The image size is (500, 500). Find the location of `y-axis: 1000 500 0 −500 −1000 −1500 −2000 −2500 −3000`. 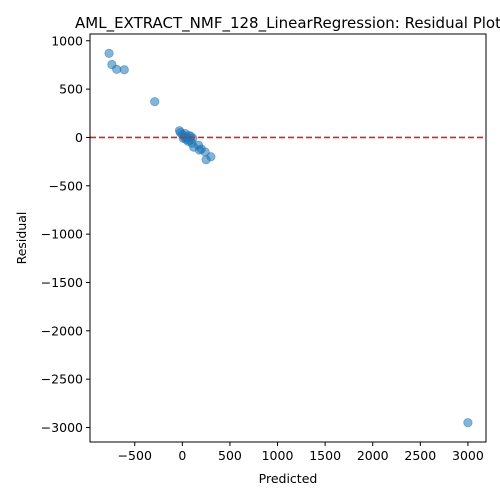

y-axis: 1000 500 0 −500 −1000 −1500 −2000 −2500 −3000 is located at coordinates (65, 234).